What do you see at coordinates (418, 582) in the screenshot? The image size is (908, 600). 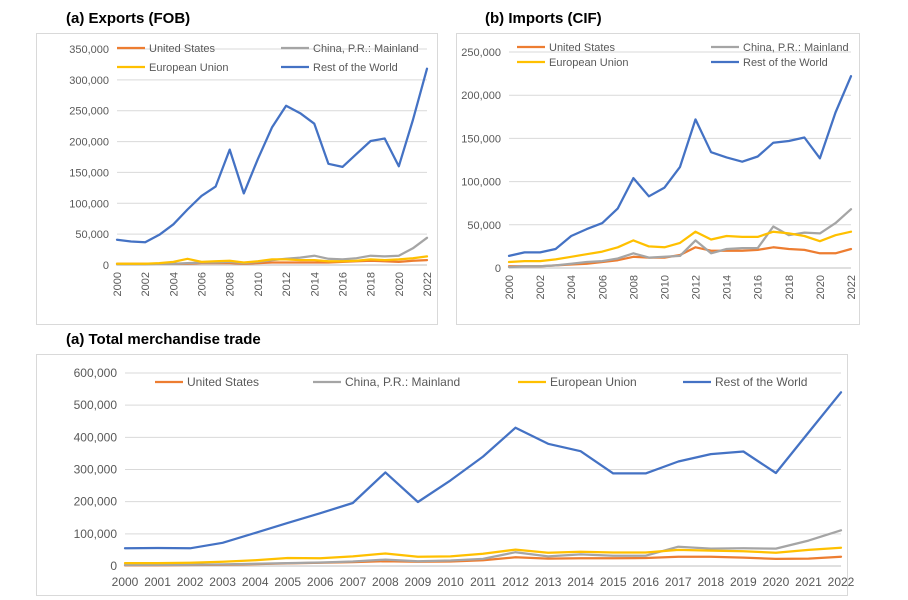 I see `total-x-tick-label: 2009` at bounding box center [418, 582].